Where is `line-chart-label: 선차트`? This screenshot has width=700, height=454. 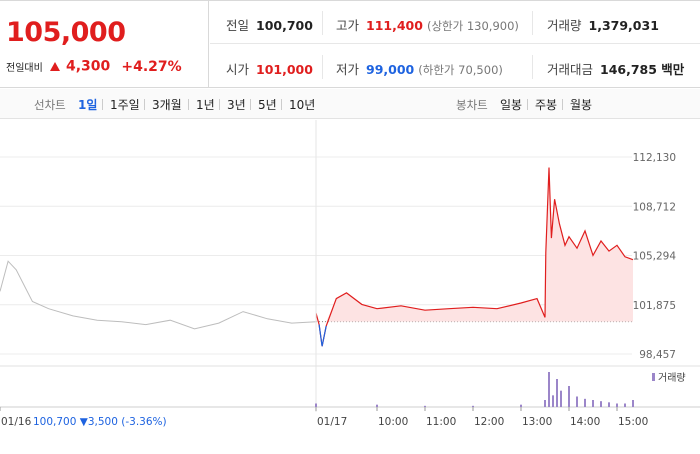
line-chart-label: 선차트 is located at coordinates (50, 105).